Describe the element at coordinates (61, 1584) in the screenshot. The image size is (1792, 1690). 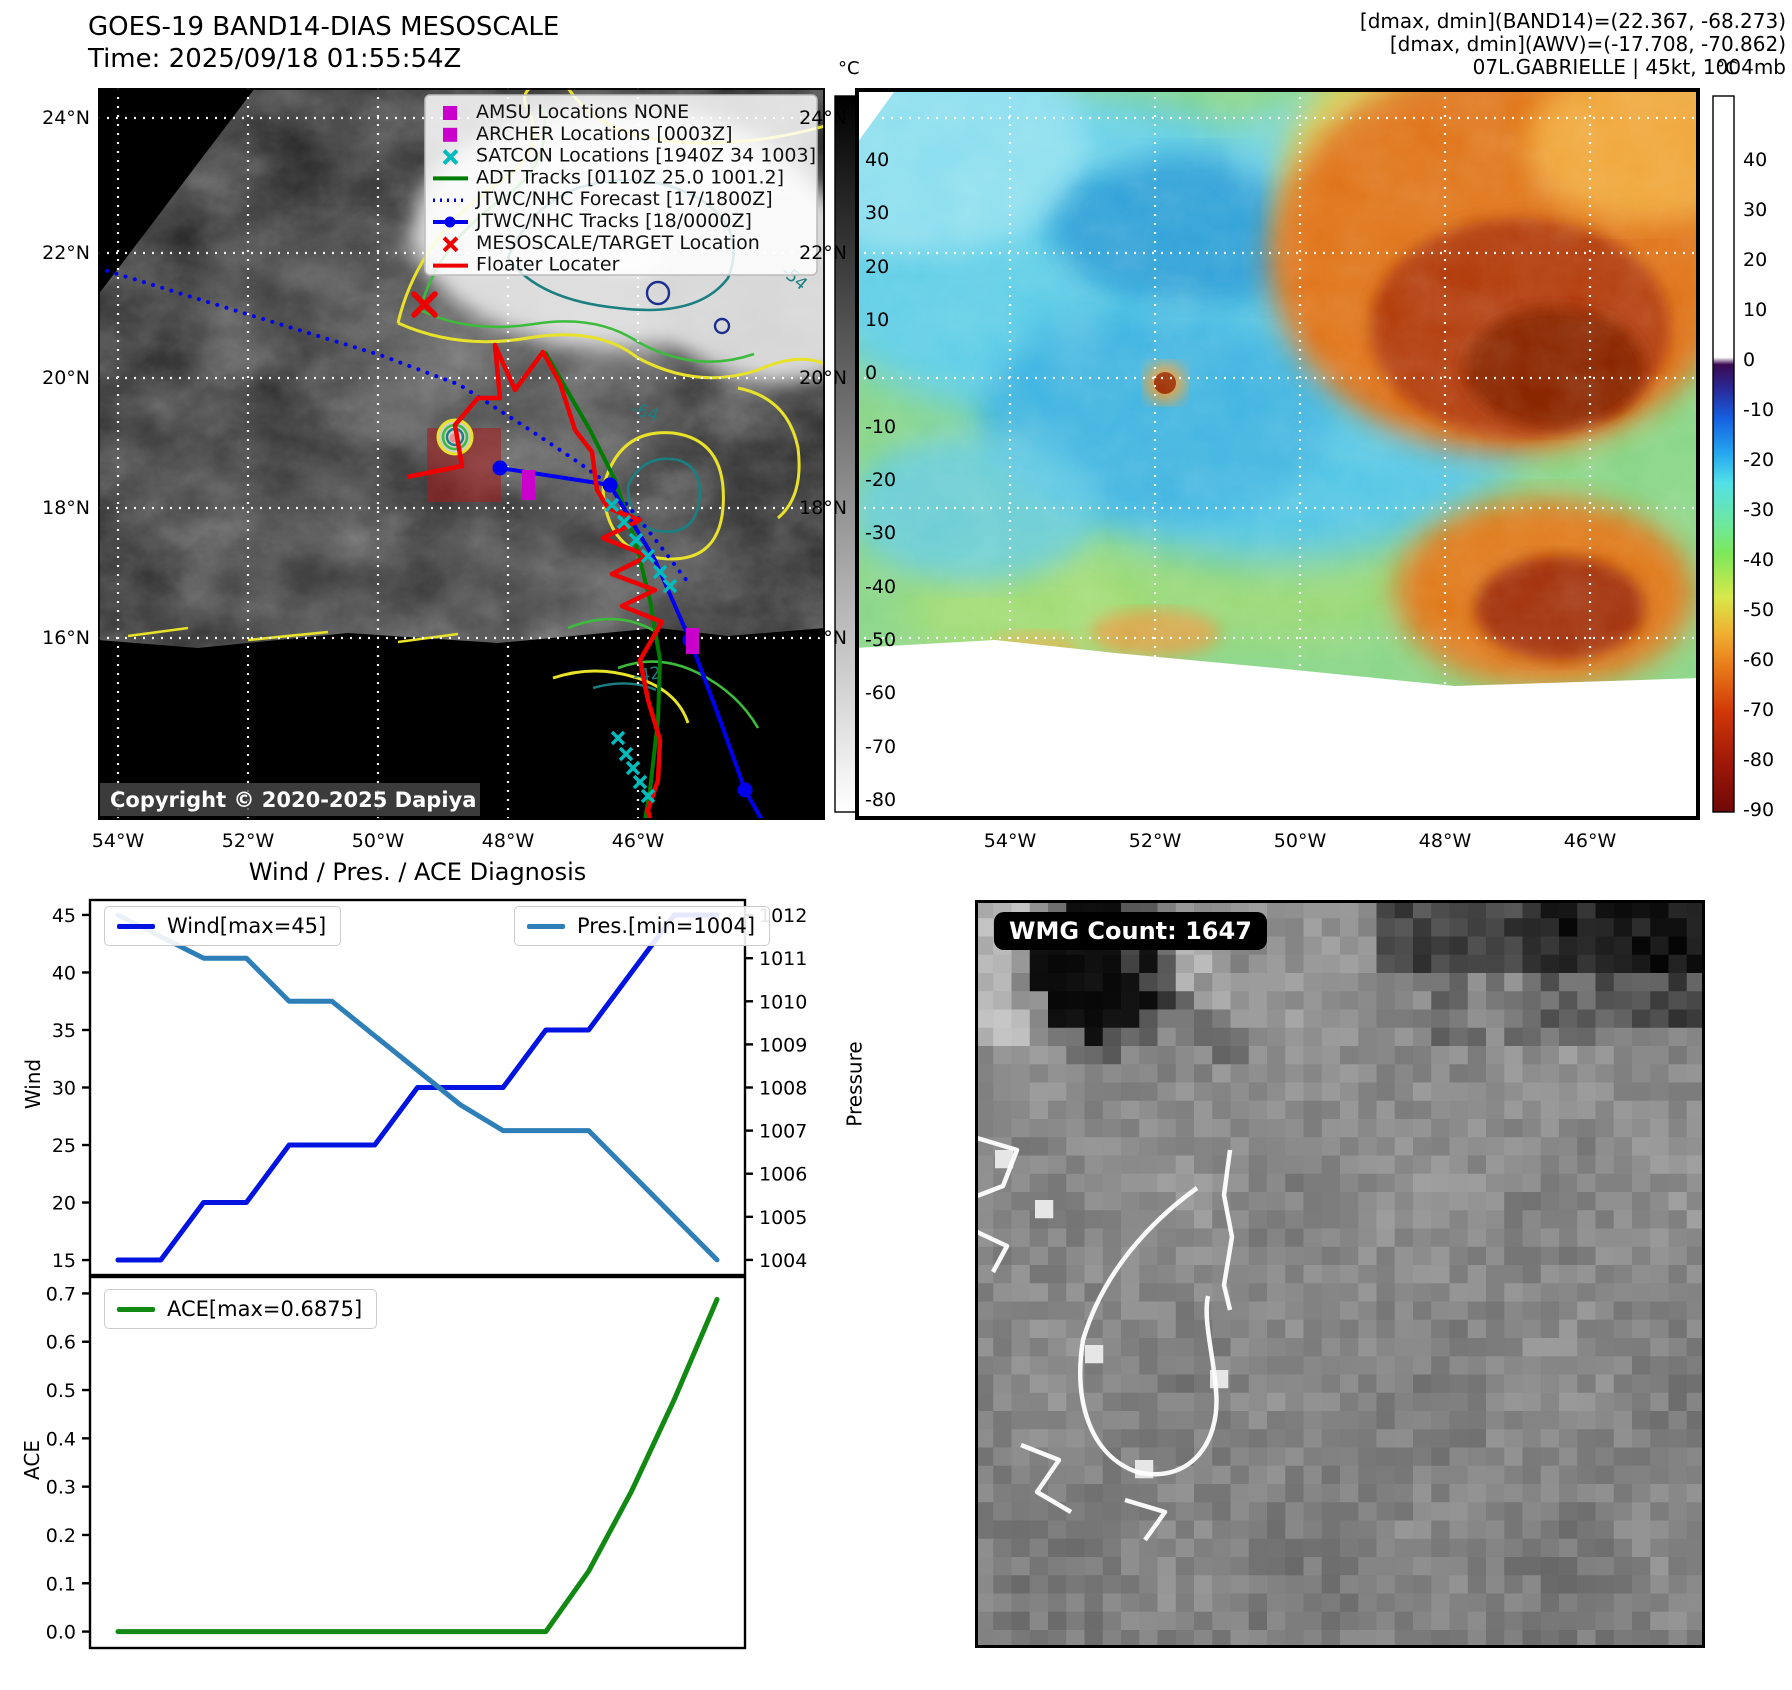
I see `y-tick-label-left: 0.1` at that location.